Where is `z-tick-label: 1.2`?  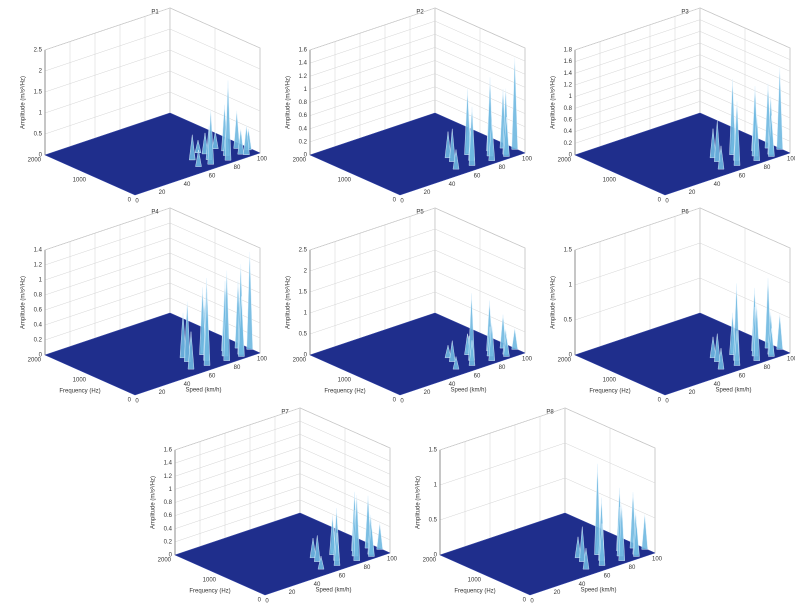 z-tick-label: 1.2 is located at coordinates (568, 86).